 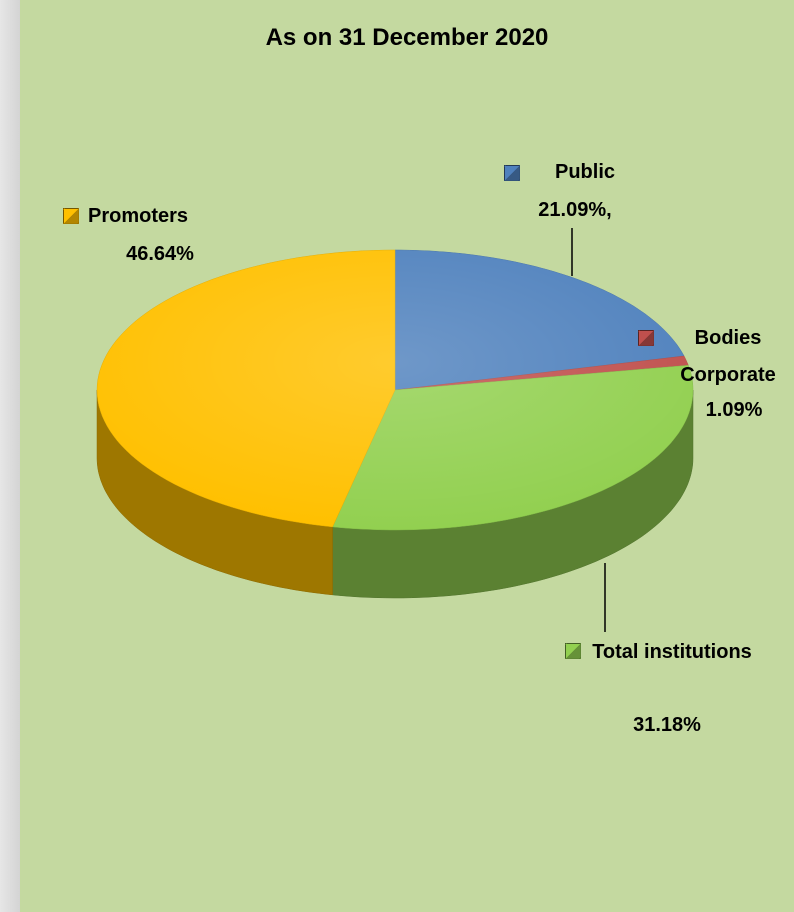 What do you see at coordinates (584, 172) in the screenshot?
I see `slice-label: Public` at bounding box center [584, 172].